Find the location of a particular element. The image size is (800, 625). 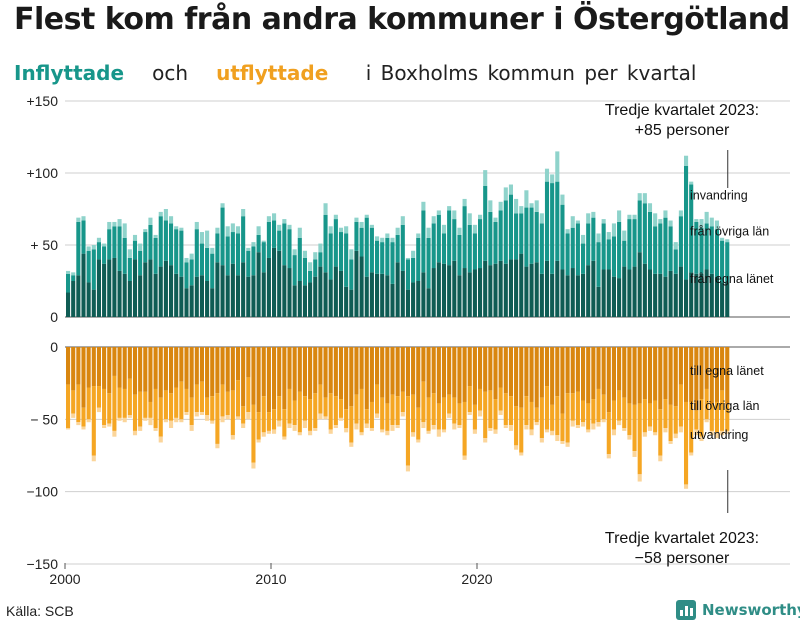

annotation-bottom-line1: Tredje kvartalet 2023: is located at coordinates (682, 538).